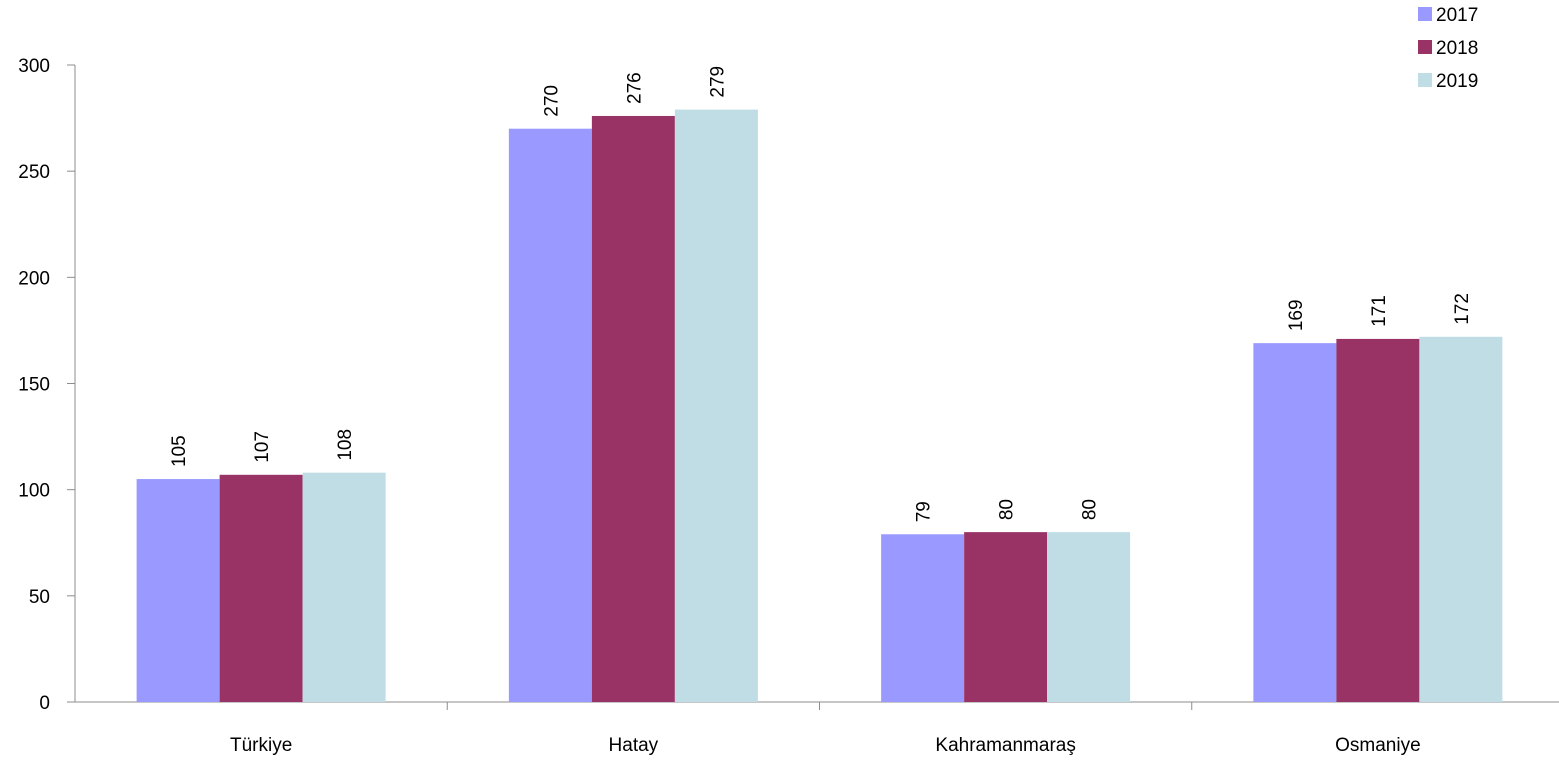 Image resolution: width=1559 pixels, height=761 pixels. I want to click on data-label: 108, so click(345, 445).